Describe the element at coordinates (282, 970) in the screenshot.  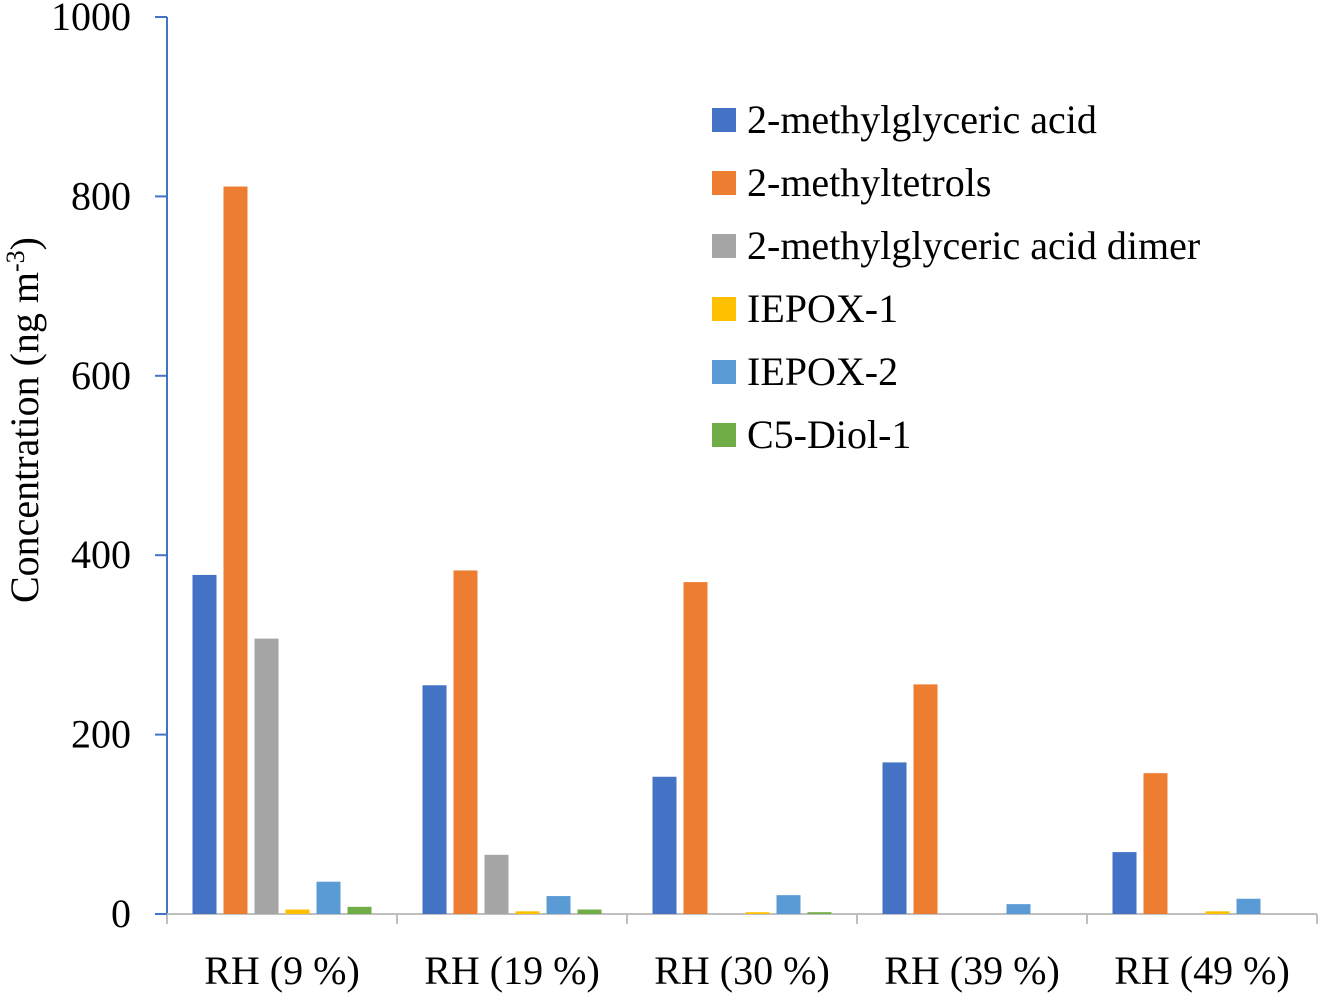
I see `x-tick-label: RH (9 %)` at that location.